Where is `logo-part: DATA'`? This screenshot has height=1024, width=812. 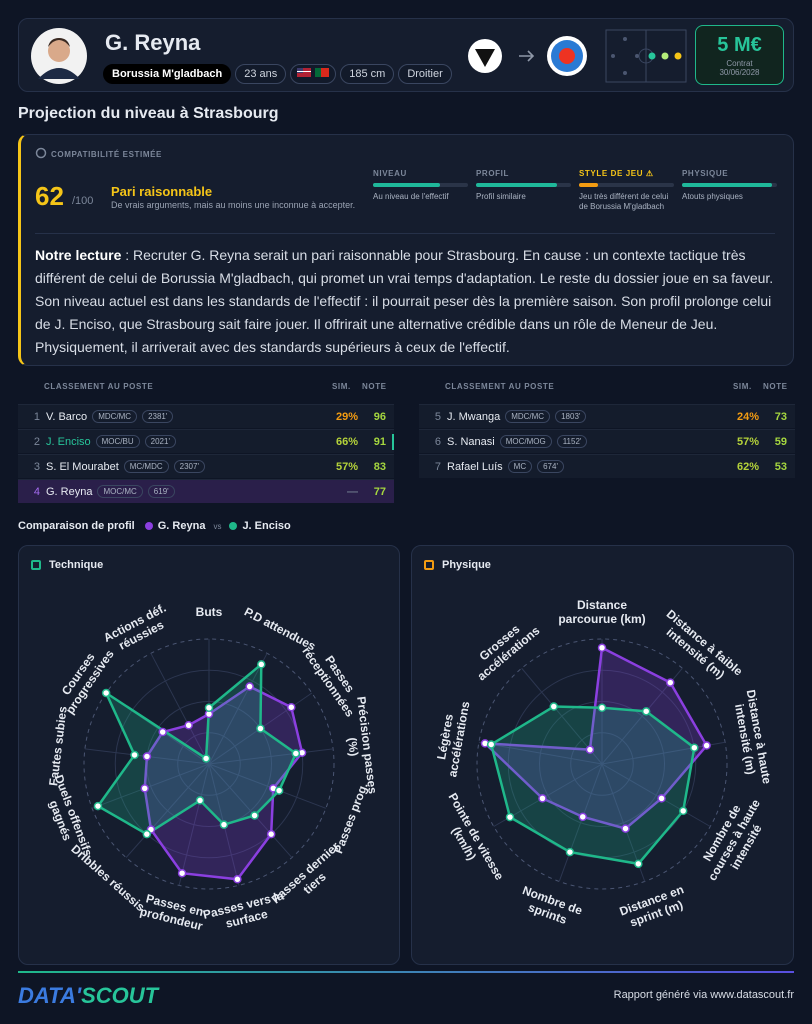 logo-part: DATA' is located at coordinates (50, 995).